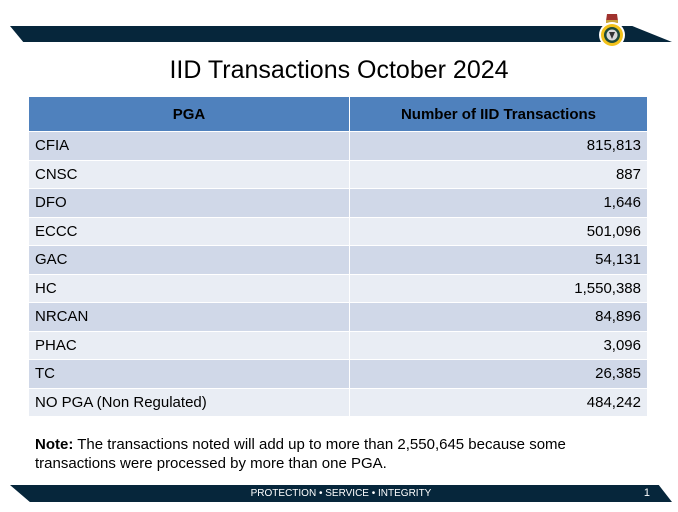  Describe the element at coordinates (612, 31) in the screenshot. I see `cbsa-crest-logo` at that location.